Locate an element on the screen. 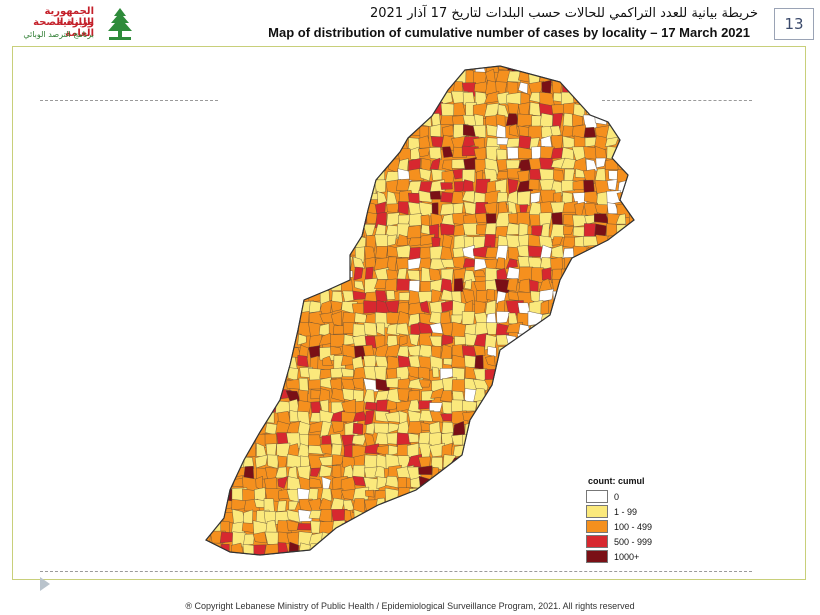  legend-title: count: cumul is located at coordinates (616, 481).